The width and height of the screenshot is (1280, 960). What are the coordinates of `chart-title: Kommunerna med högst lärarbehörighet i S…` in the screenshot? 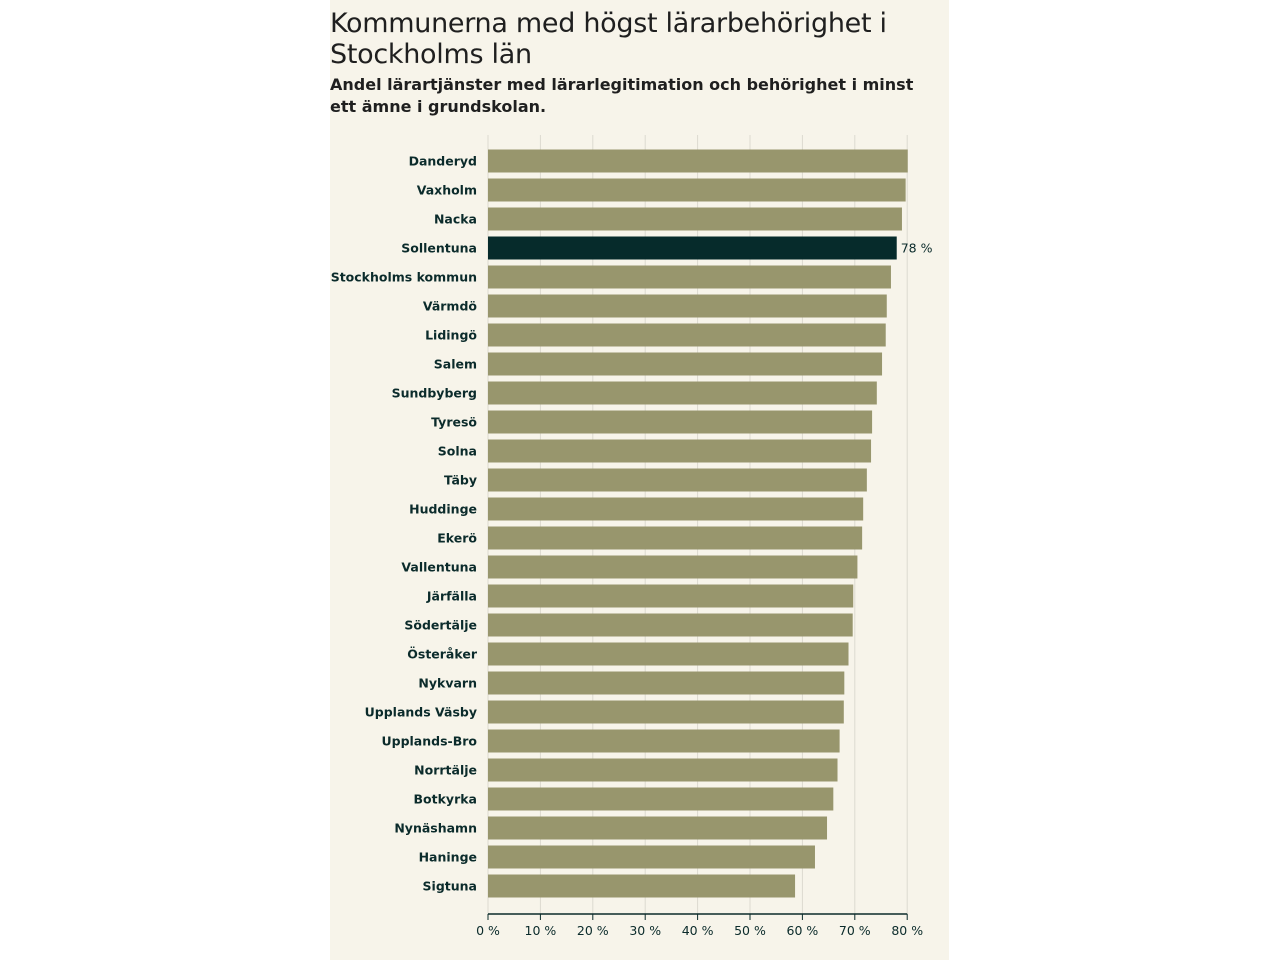 It's located at (608, 39).